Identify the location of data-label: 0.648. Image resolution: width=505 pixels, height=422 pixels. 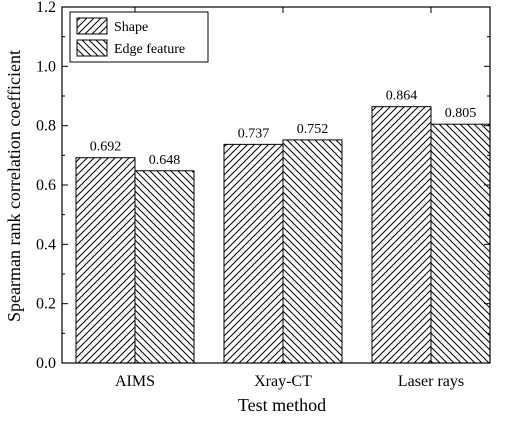
(165, 160).